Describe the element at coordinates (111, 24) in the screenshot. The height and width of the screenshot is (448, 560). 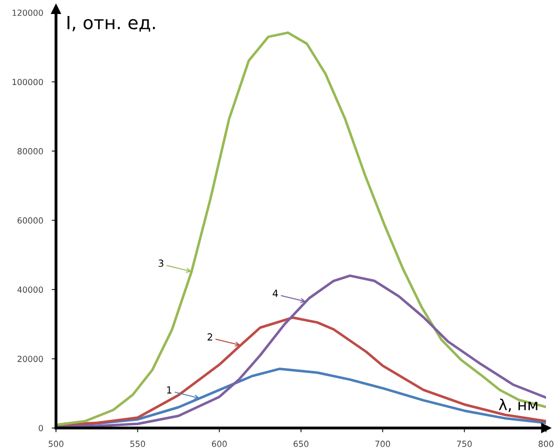
I see `y-axis-title: I, отн. ед.` at that location.